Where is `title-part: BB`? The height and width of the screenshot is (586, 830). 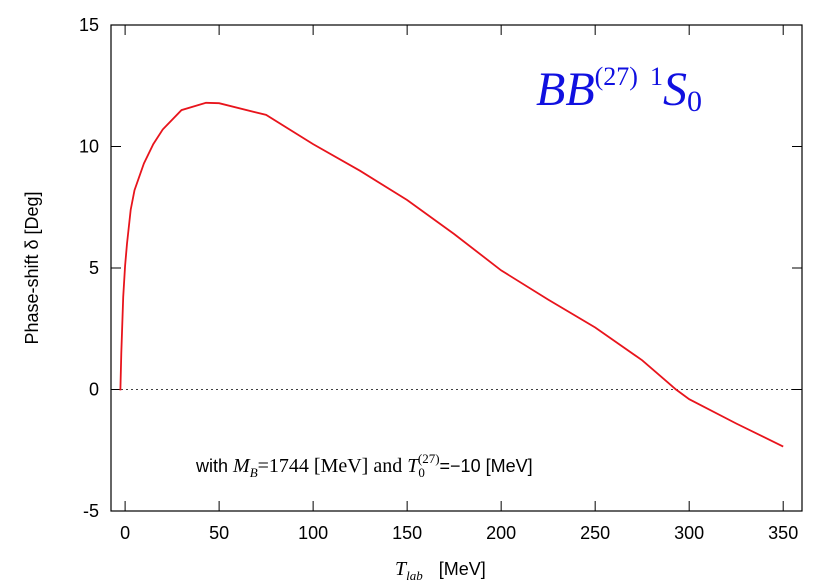
title-part: BB is located at coordinates (565, 89).